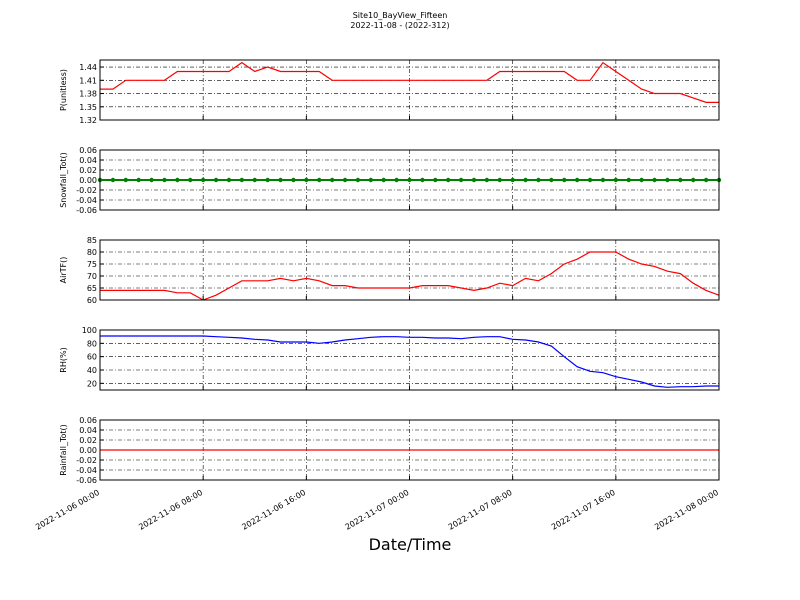 Image resolution: width=800 pixels, height=600 pixels. What do you see at coordinates (63, 450) in the screenshot?
I see `y-axis-label: Rainfall_Tot()` at bounding box center [63, 450].